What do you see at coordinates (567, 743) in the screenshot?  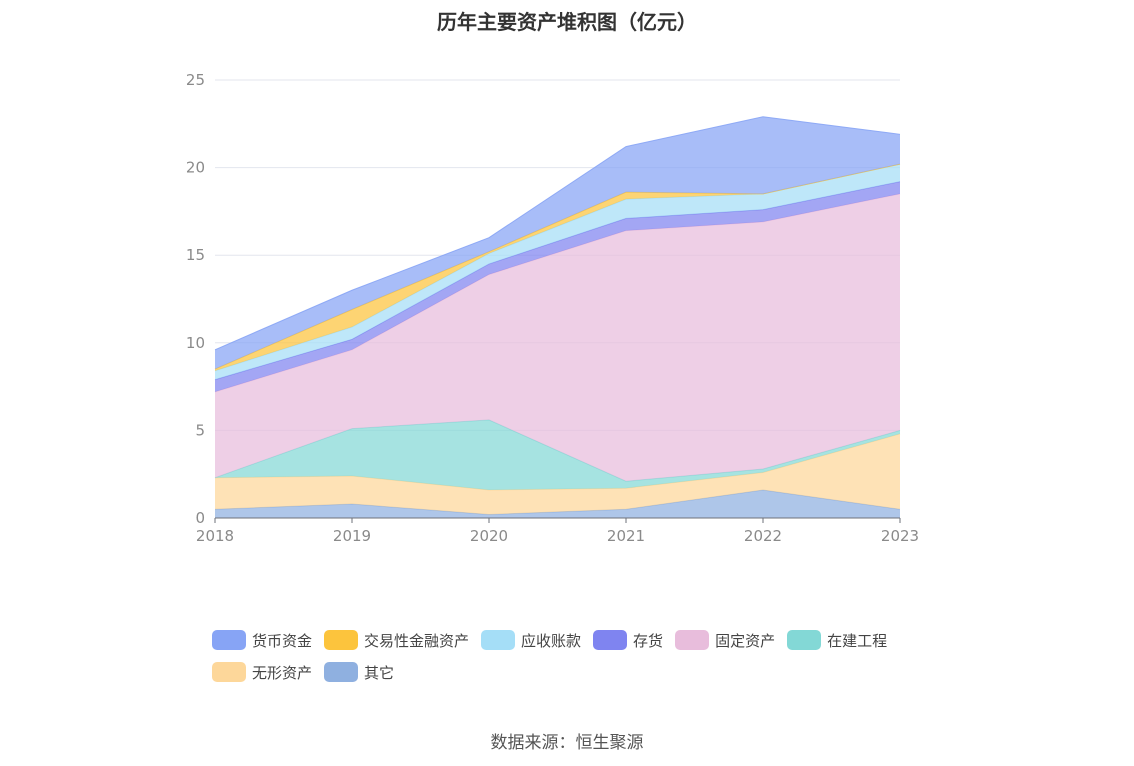 I see `data-source-note: 数据来源：恒生聚源` at bounding box center [567, 743].